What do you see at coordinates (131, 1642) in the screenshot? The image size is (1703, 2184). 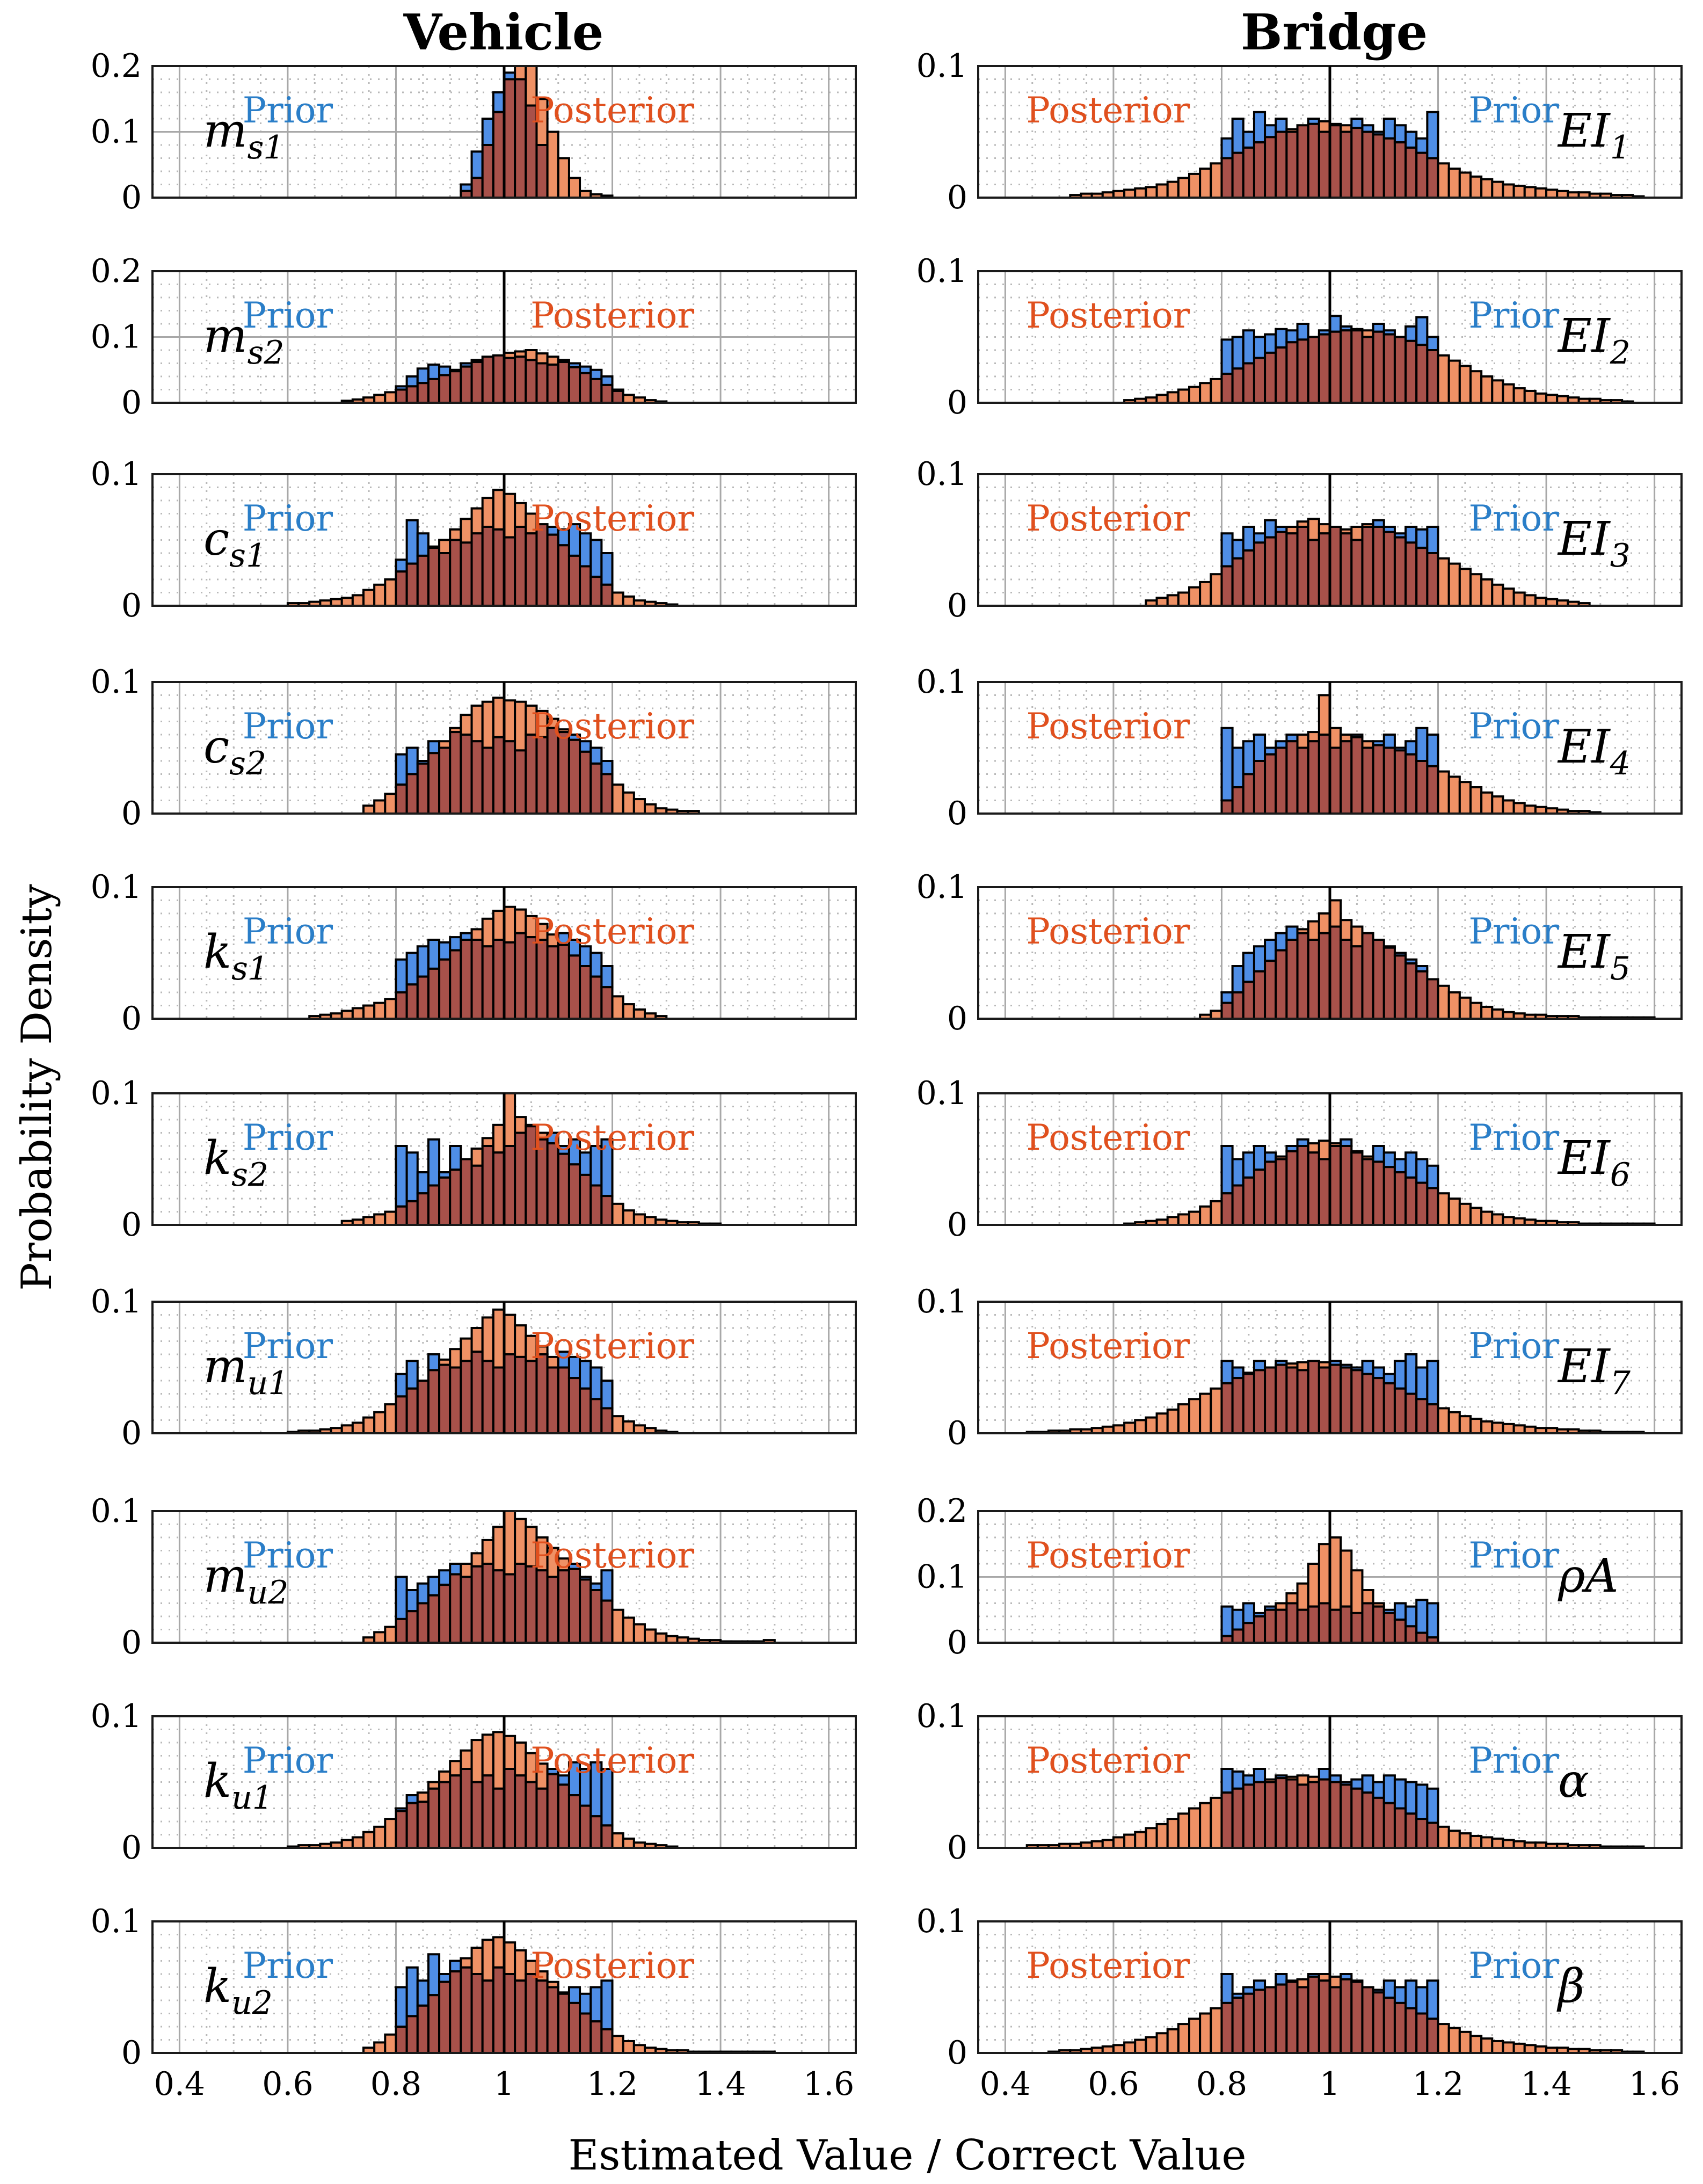 I see `y-tick-label: 0` at bounding box center [131, 1642].